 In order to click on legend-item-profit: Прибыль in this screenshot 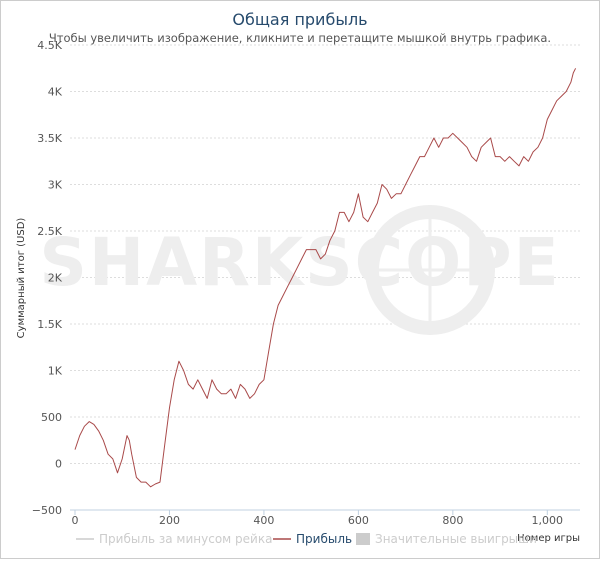, I will do `click(312, 539)`.